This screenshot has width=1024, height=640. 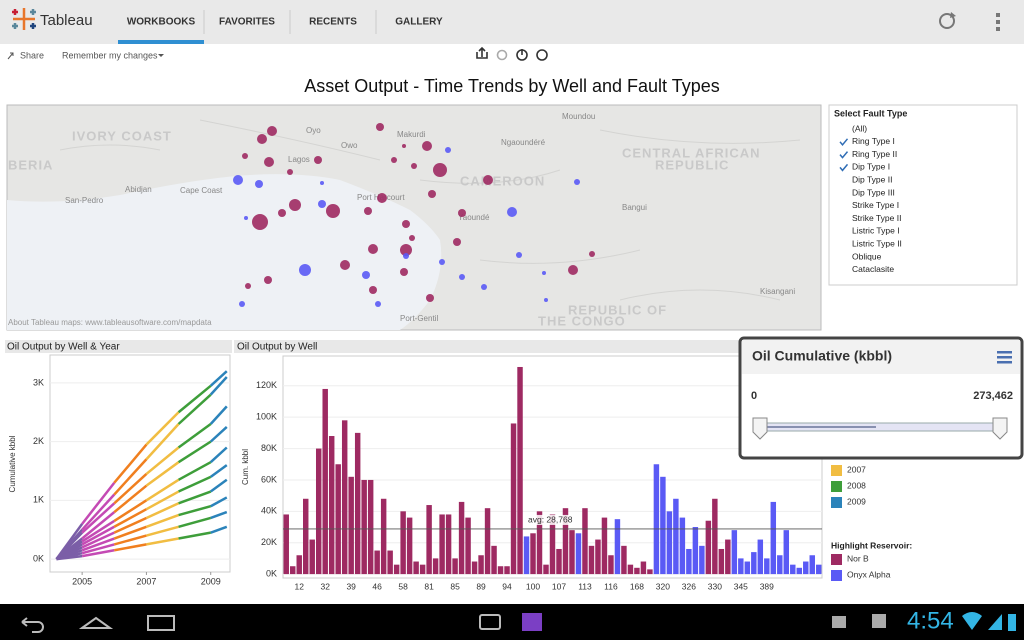 I want to click on filter-option: Ring Type I, so click(x=873, y=141).